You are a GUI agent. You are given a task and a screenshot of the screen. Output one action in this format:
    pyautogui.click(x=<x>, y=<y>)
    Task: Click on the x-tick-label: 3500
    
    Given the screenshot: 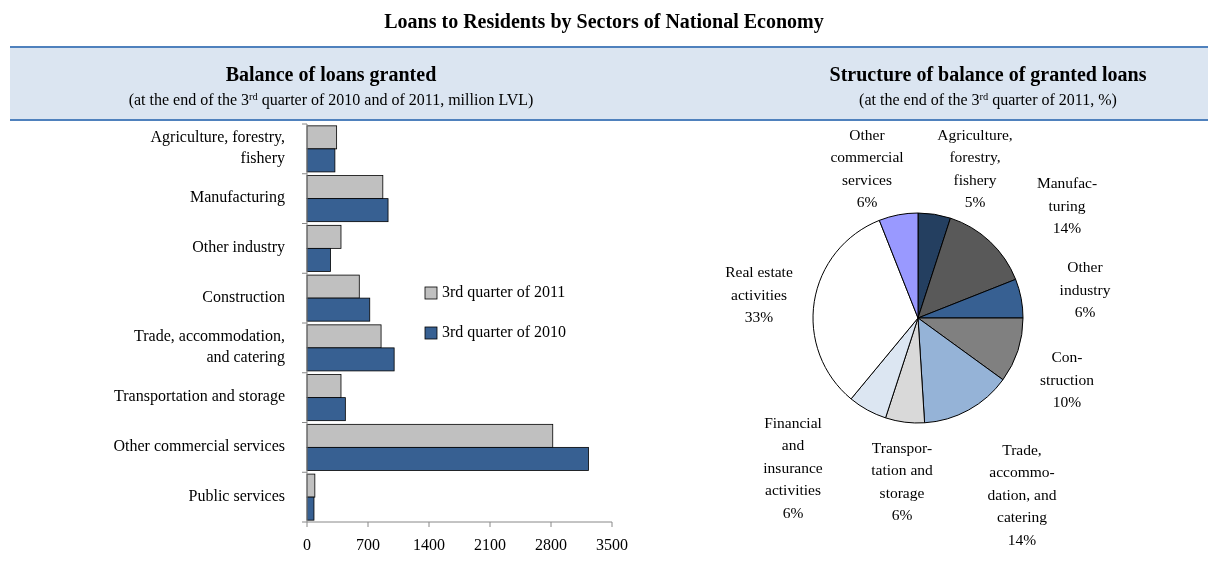 What is the action you would take?
    pyautogui.click(x=612, y=544)
    